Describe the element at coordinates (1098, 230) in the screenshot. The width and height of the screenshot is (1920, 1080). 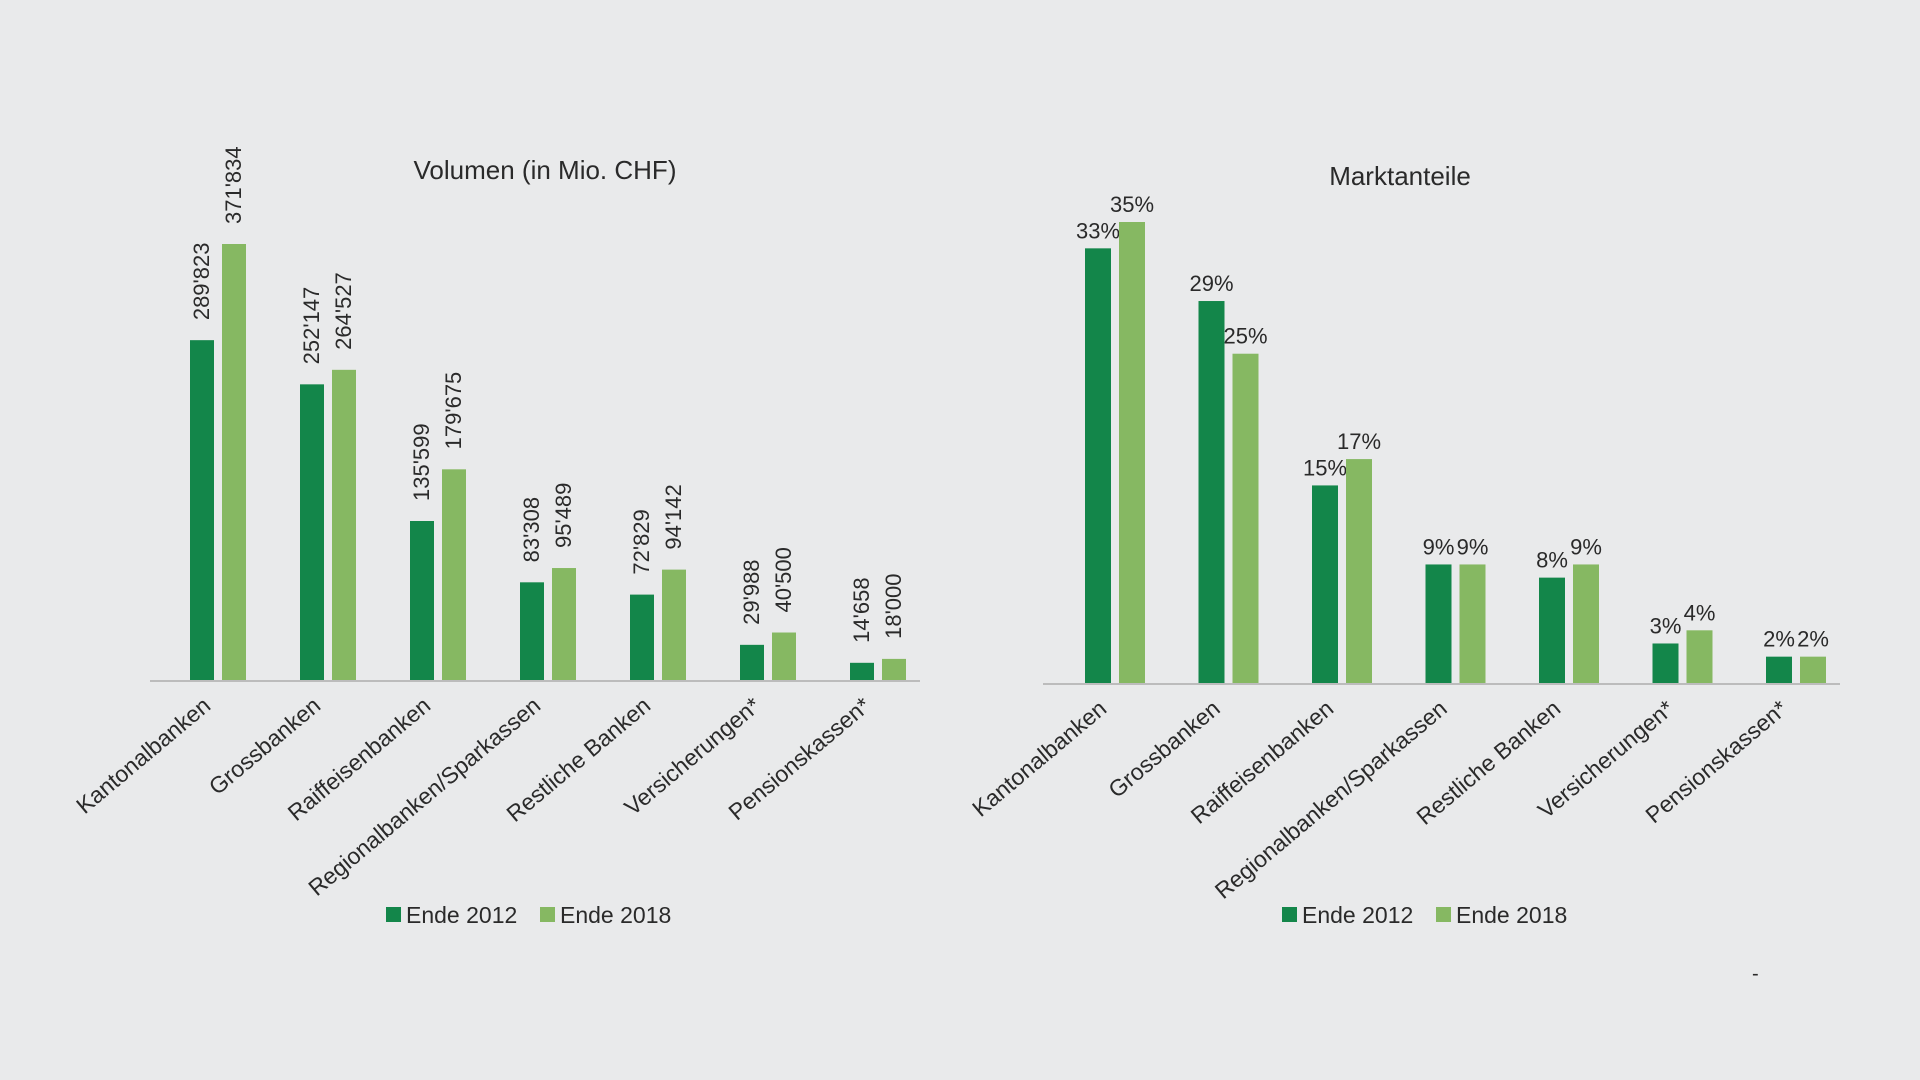
I see `data-label: 33%` at that location.